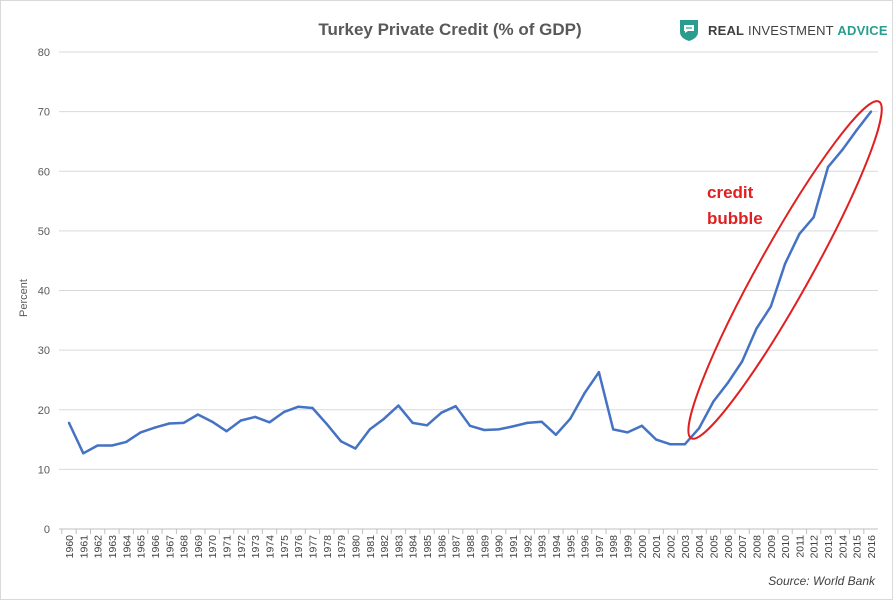  What do you see at coordinates (600, 547) in the screenshot?
I see `x-tick-label: 1997` at bounding box center [600, 547].